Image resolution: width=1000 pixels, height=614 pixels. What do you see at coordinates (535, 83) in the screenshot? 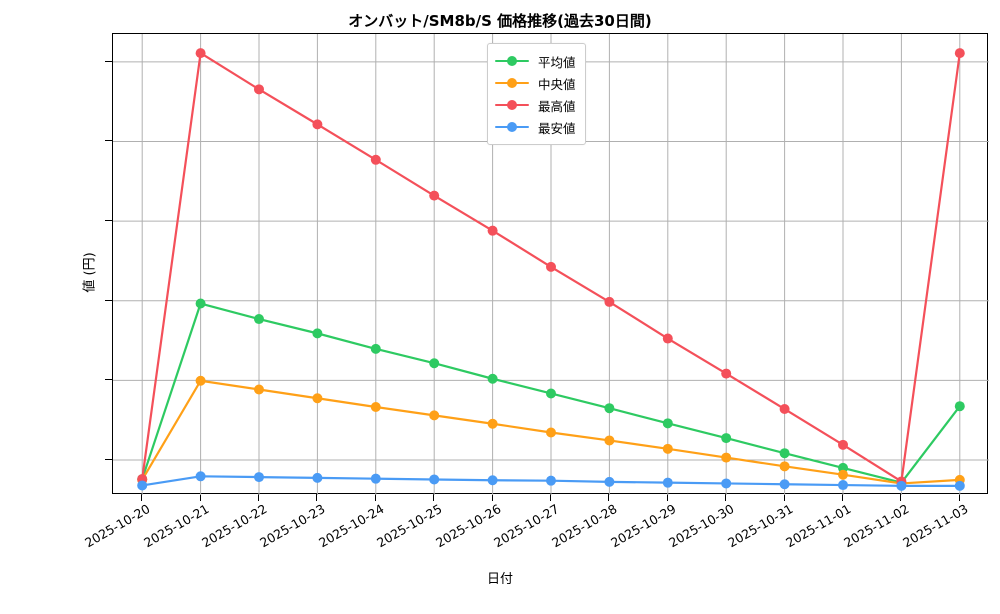
I see `legend-item: 中央値` at bounding box center [535, 83].